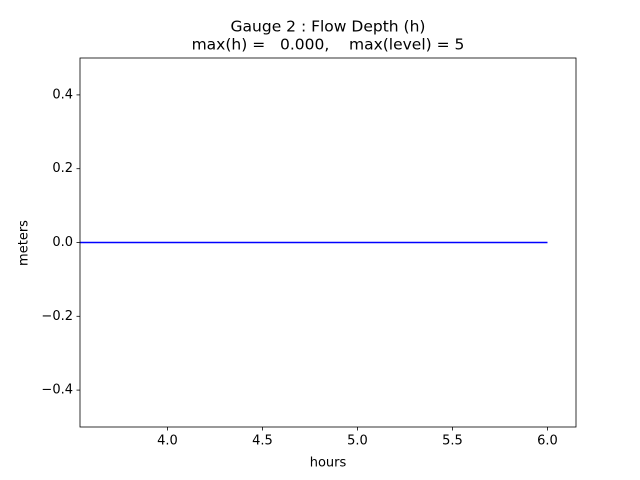 The image size is (640, 480). Describe the element at coordinates (547, 441) in the screenshot. I see `x-tick-label: 6.0` at that location.